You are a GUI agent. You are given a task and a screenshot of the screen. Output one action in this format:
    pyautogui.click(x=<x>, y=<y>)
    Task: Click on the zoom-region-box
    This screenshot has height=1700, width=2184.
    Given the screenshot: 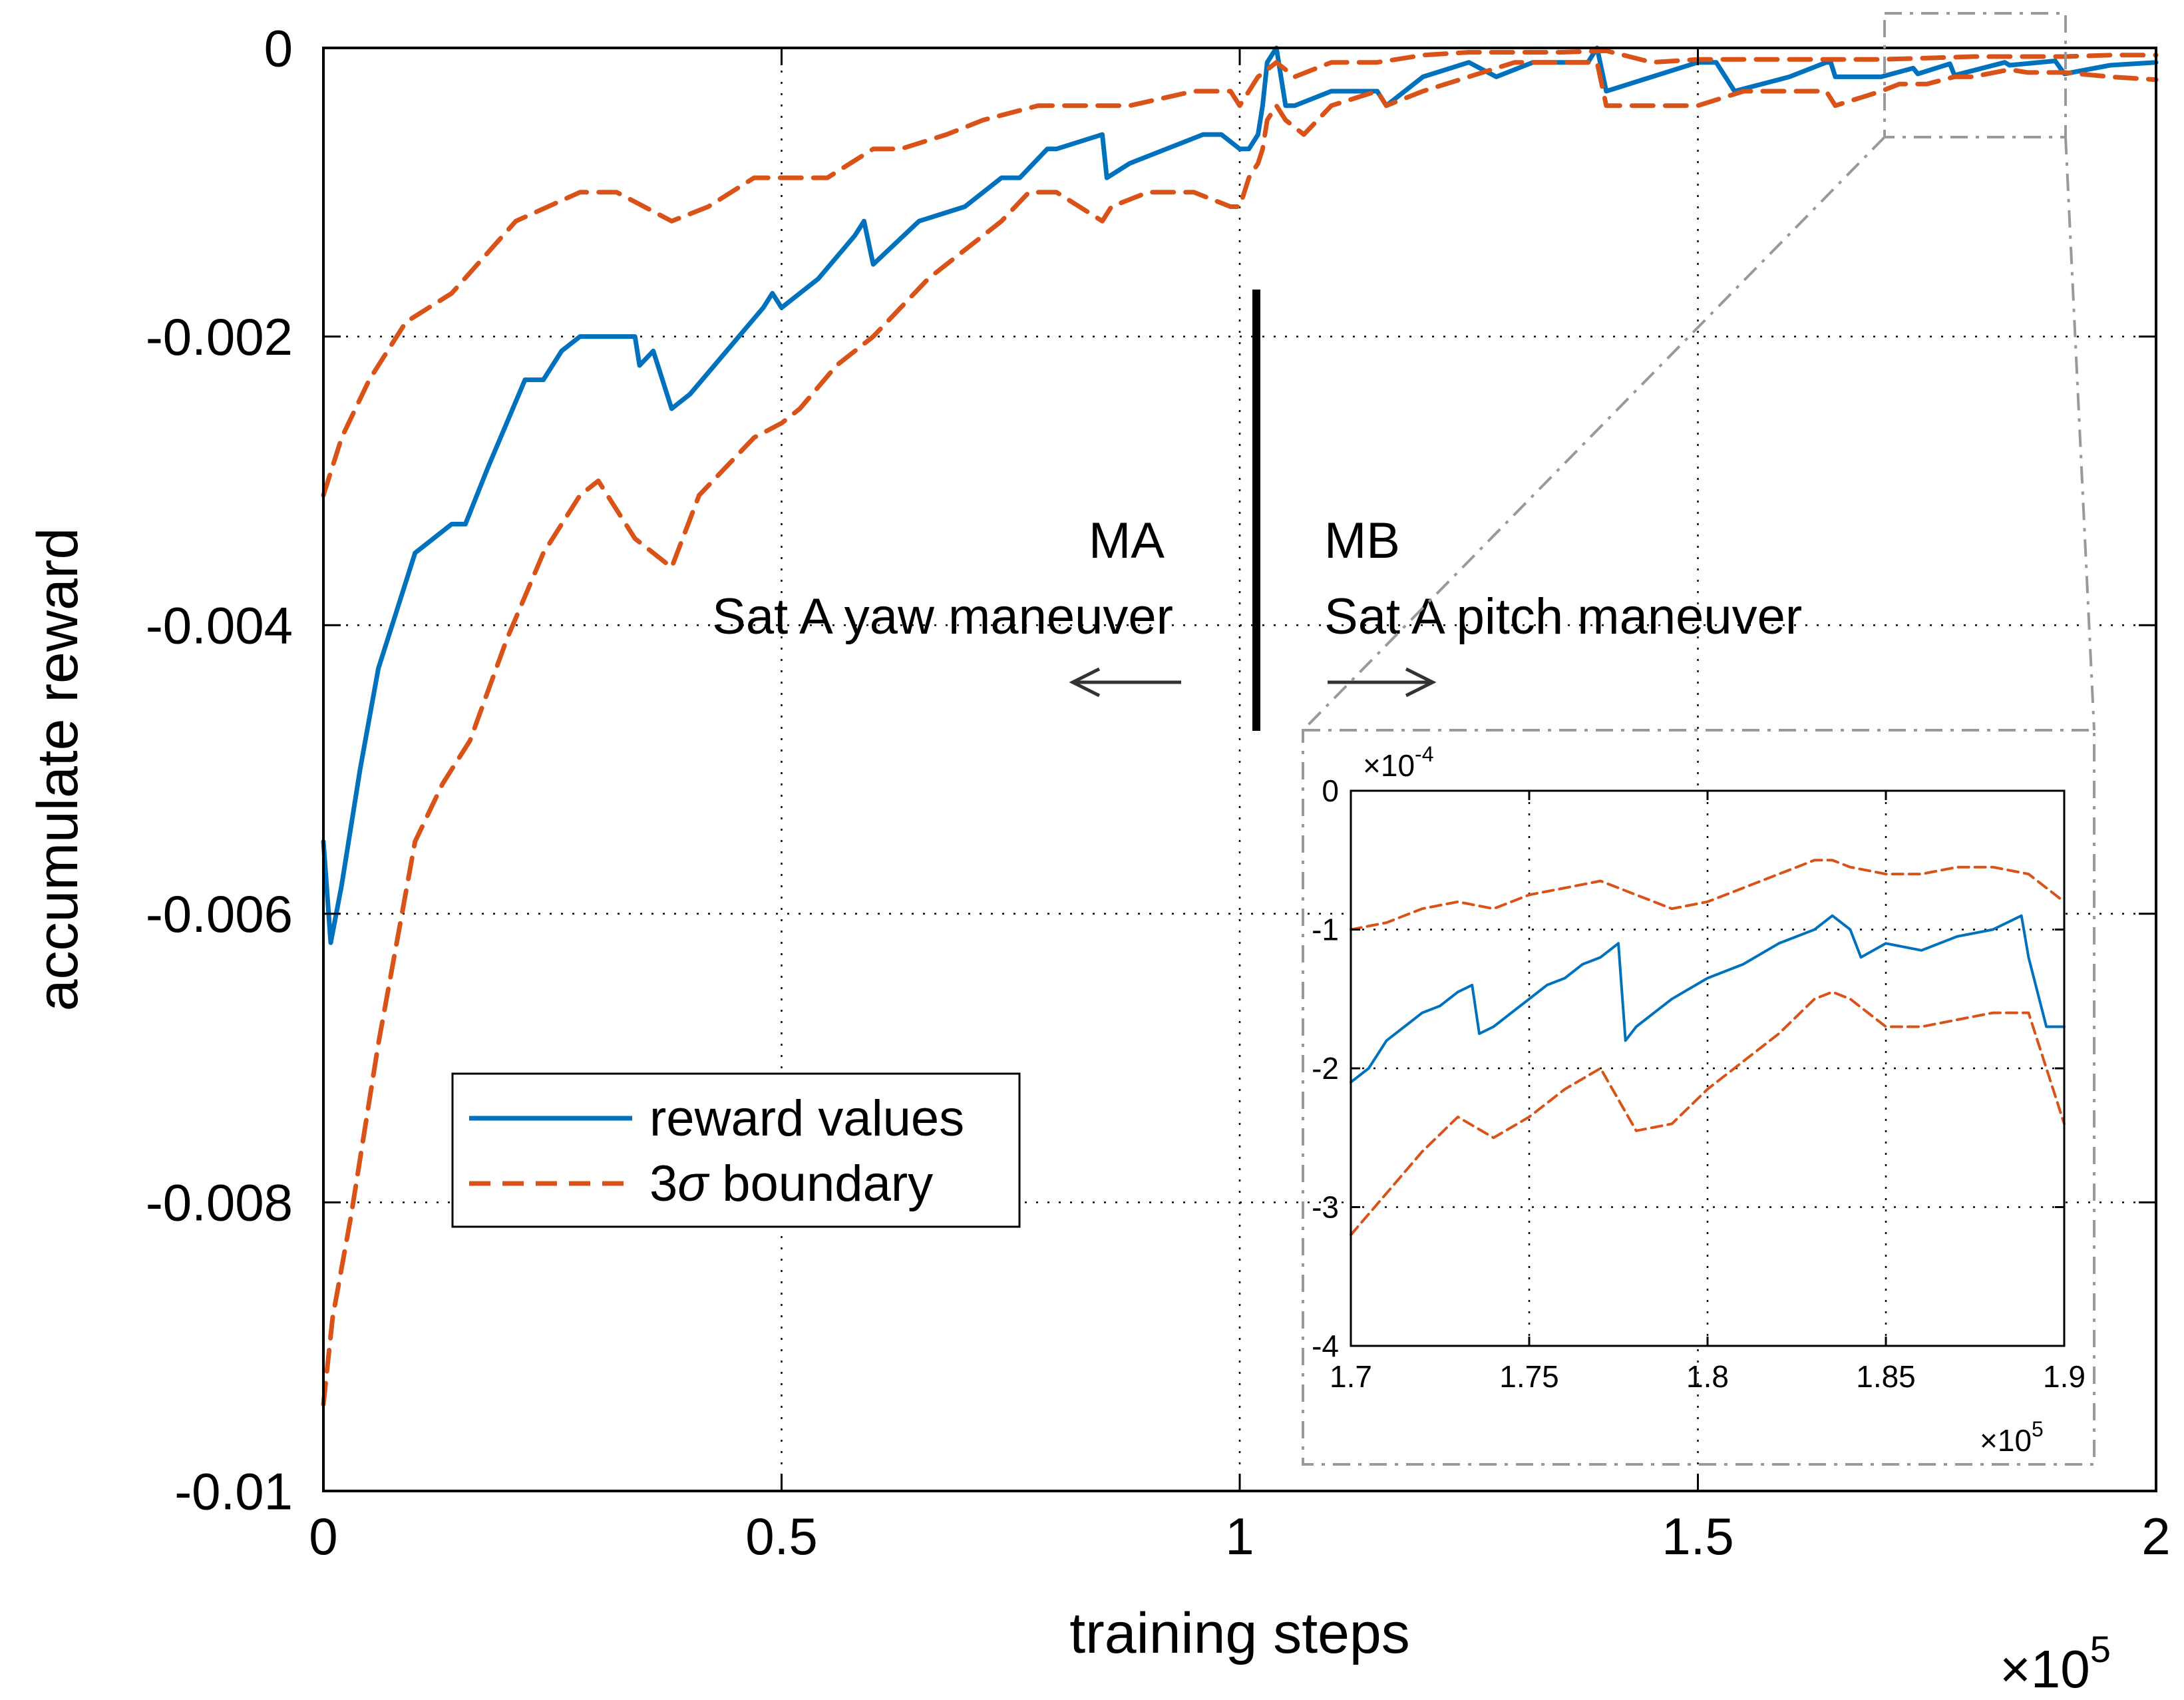 What is the action you would take?
    pyautogui.click(x=1975, y=75)
    